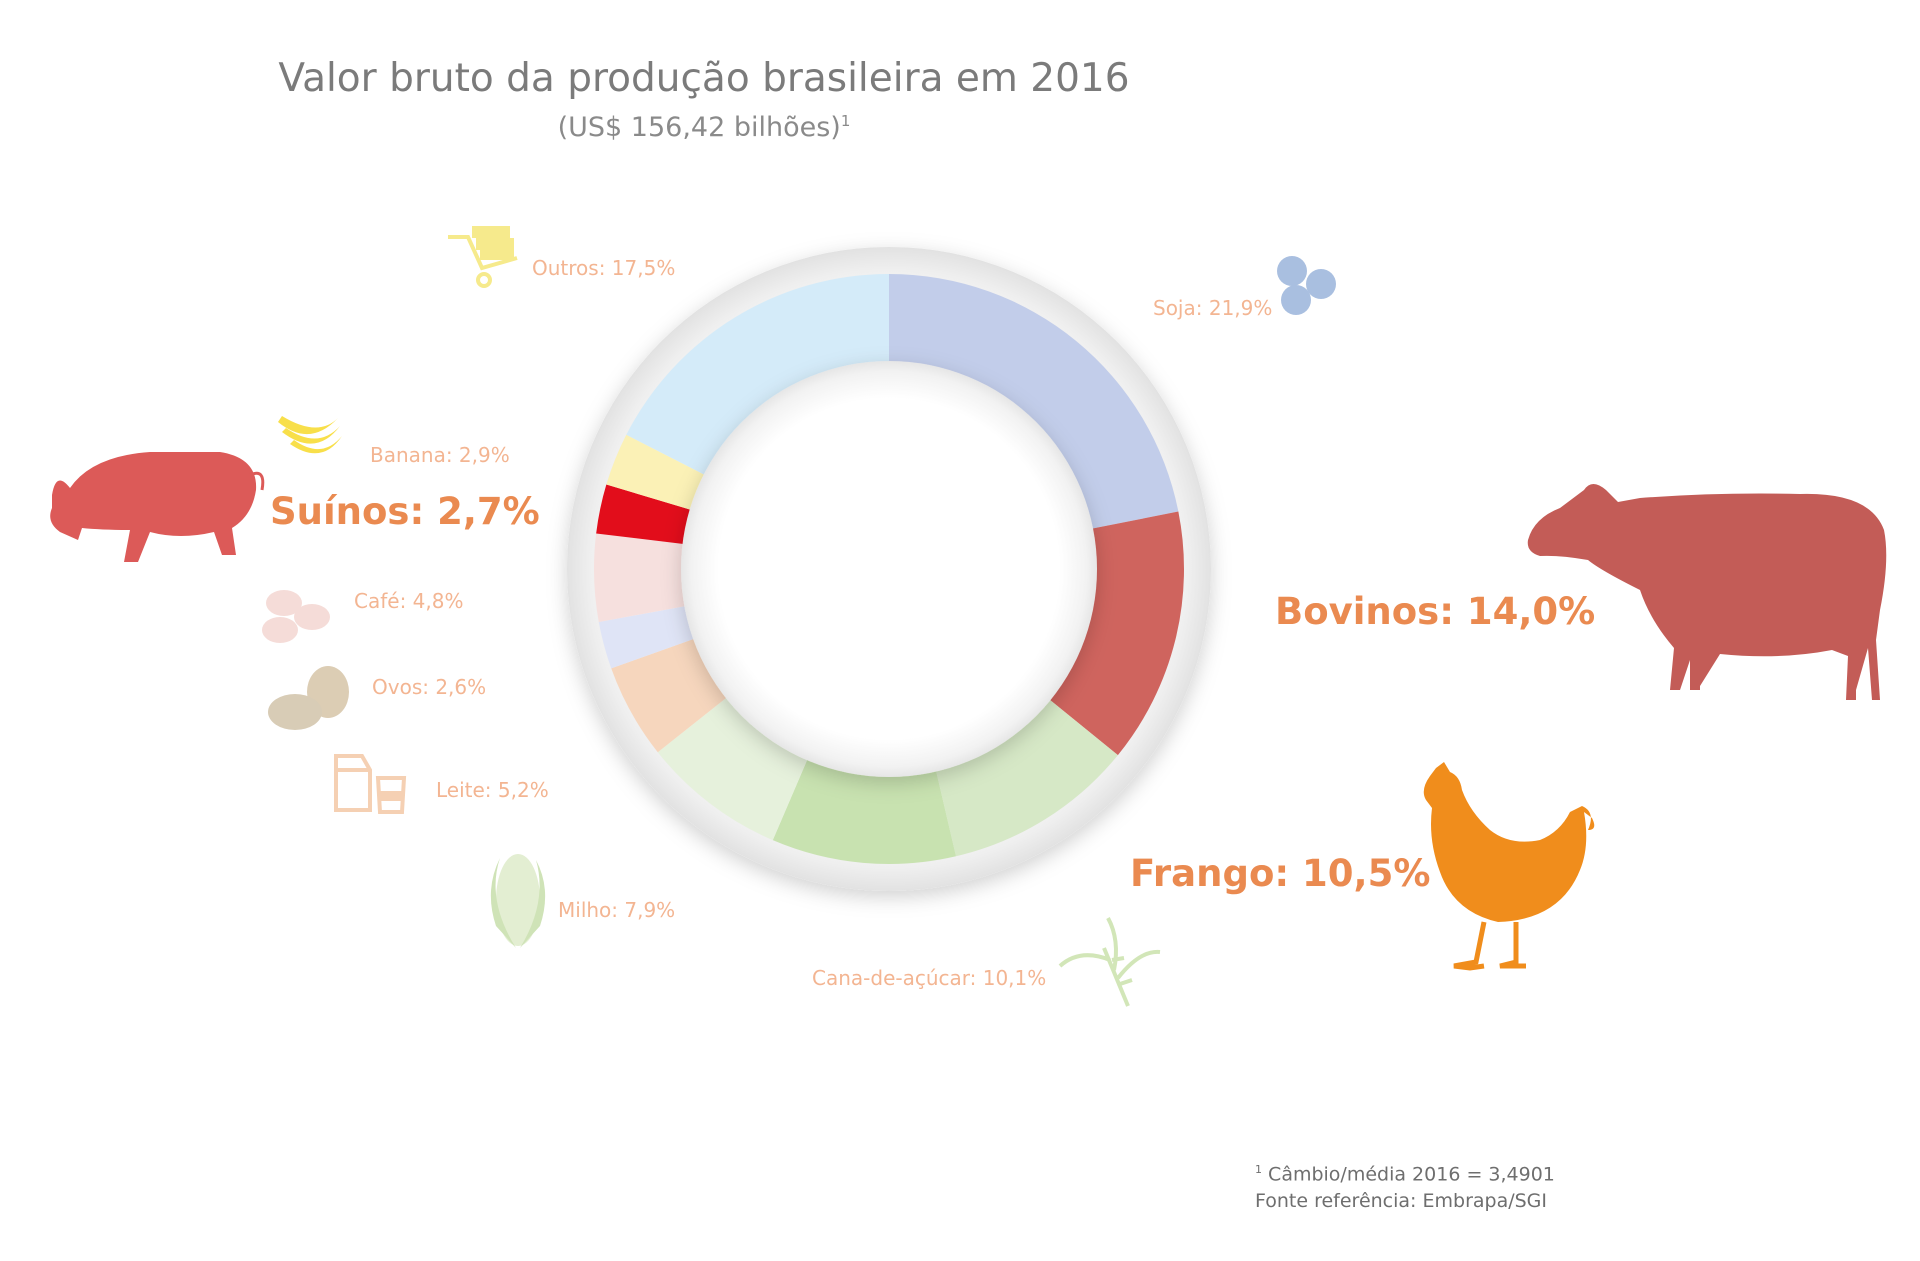 This screenshot has width=1920, height=1261. I want to click on label-frango: Frango: 10,5%, so click(1280, 873).